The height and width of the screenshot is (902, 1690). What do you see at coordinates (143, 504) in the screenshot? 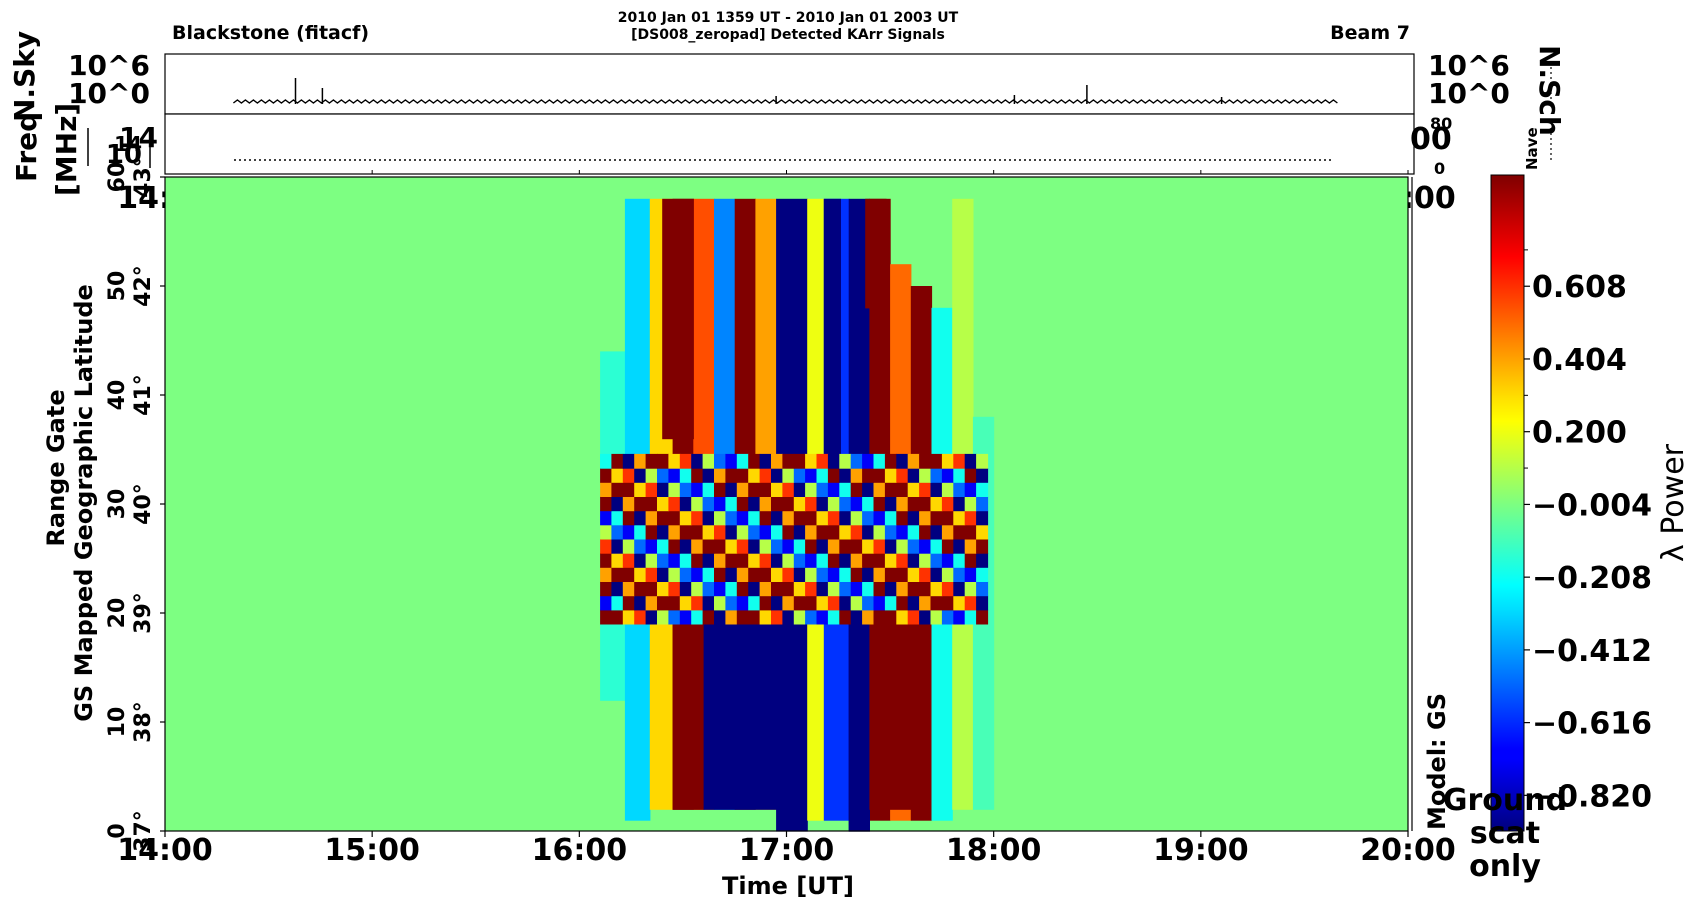
I see `y-latitude-tick-label: 40°` at bounding box center [143, 504].